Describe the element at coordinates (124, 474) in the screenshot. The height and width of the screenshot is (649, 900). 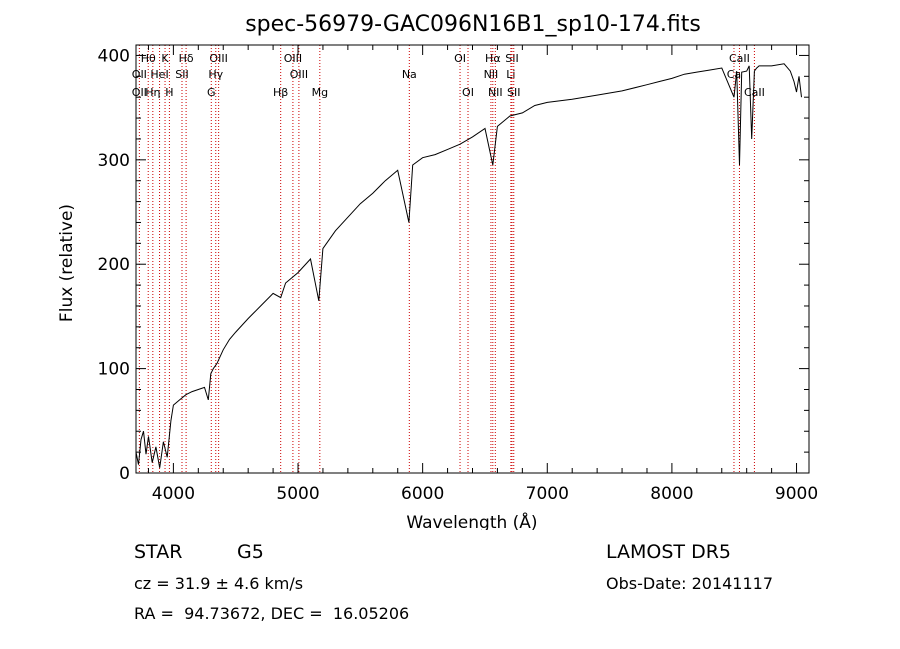
I see `y-tick-label: 0` at that location.